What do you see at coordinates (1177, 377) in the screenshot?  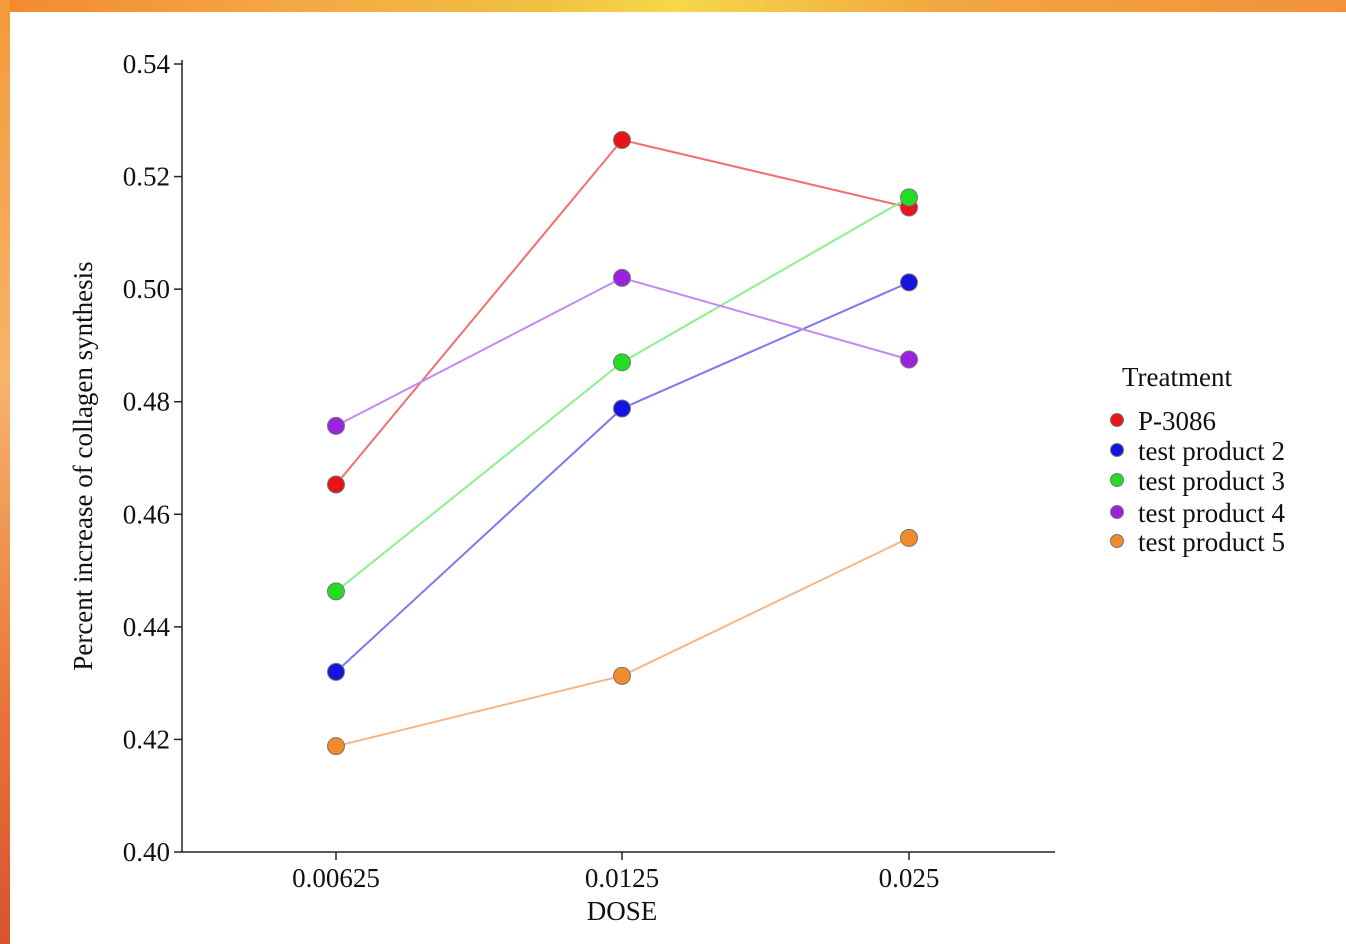 I see `legend-title: Treatment` at bounding box center [1177, 377].